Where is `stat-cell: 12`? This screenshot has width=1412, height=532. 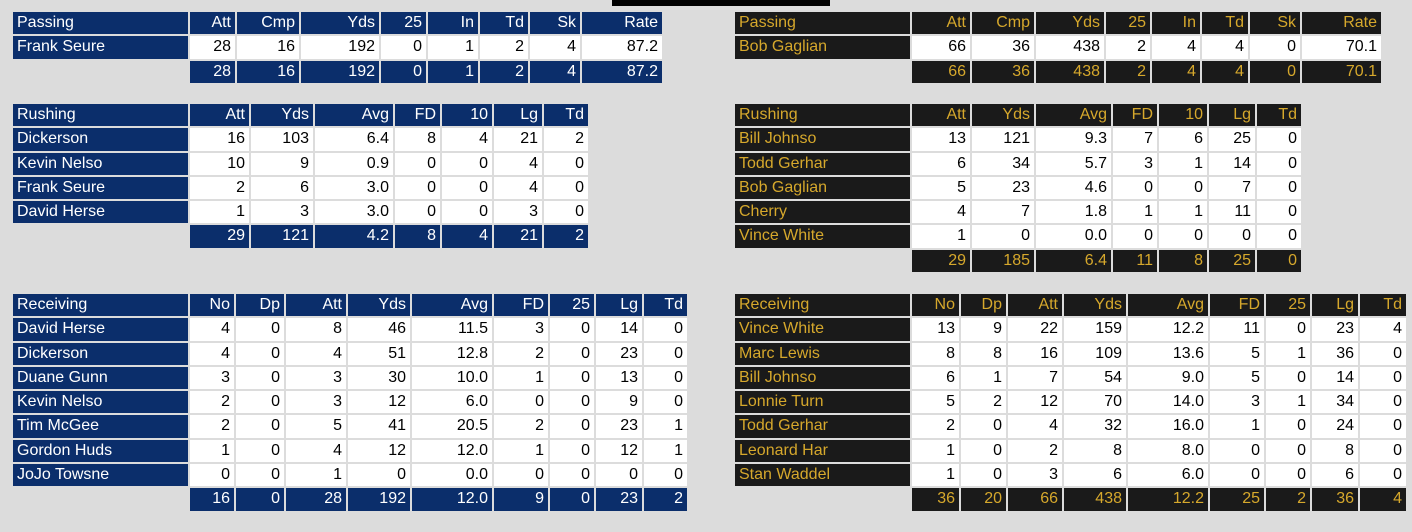 stat-cell: 12 is located at coordinates (619, 451).